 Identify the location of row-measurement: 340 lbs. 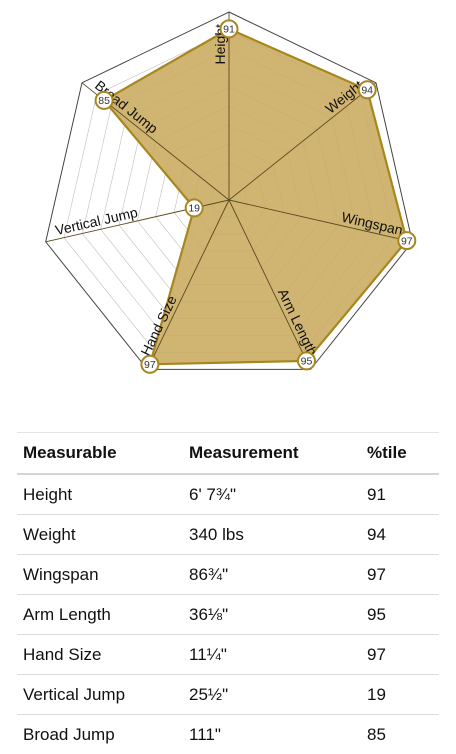
(272, 535).